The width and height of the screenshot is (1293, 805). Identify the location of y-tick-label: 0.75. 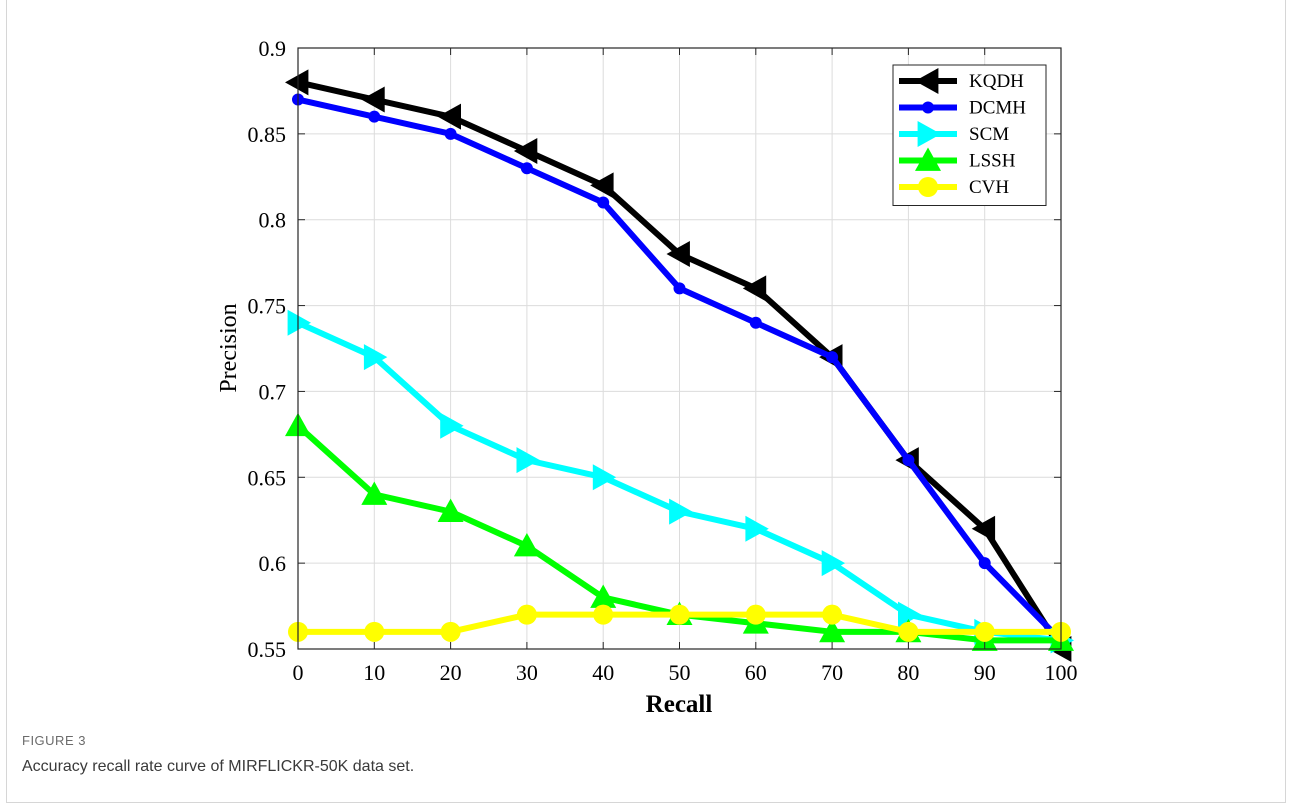
(267, 306).